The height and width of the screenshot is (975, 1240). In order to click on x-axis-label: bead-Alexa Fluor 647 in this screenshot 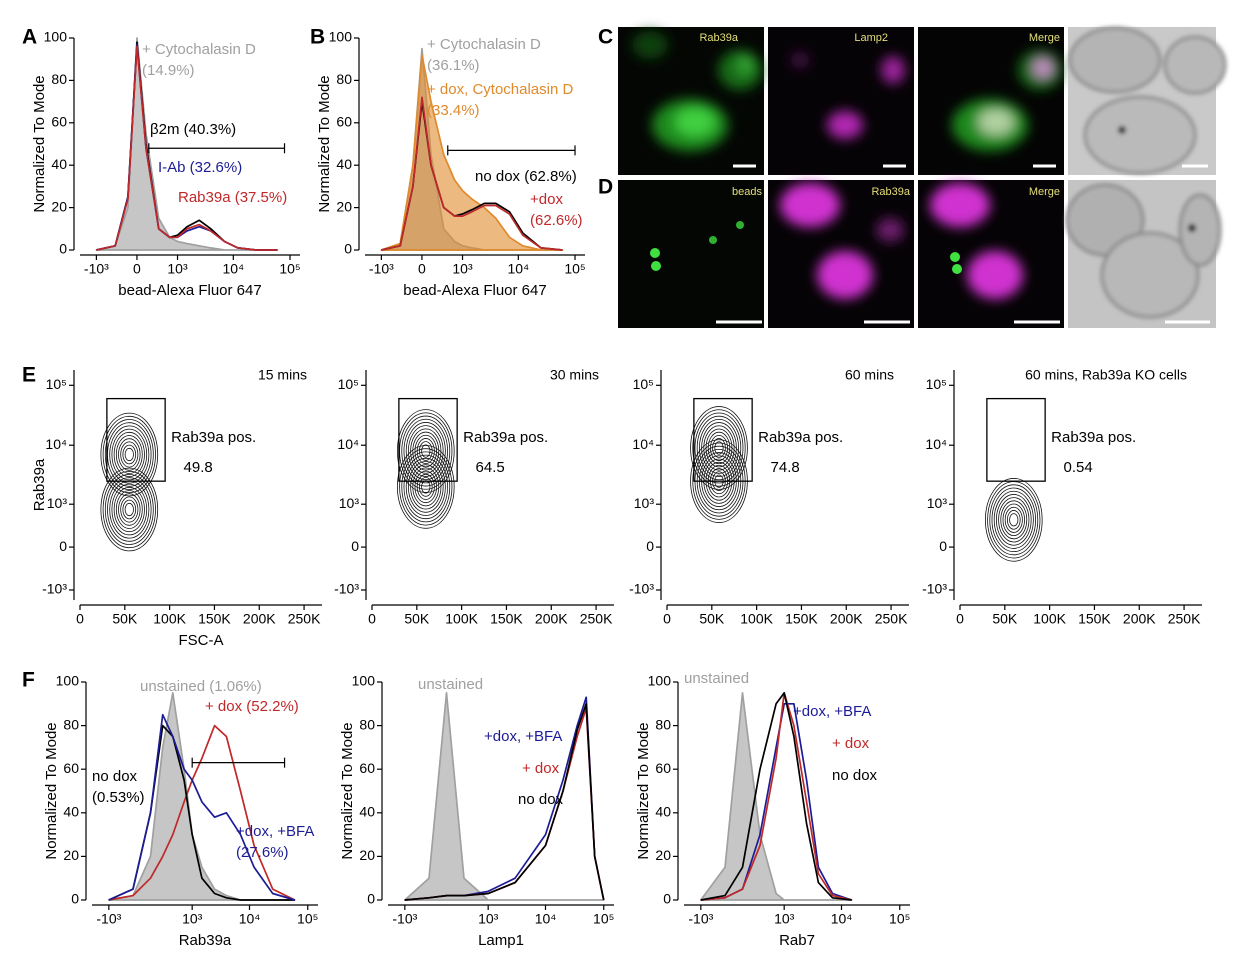, I will do `click(474, 290)`.